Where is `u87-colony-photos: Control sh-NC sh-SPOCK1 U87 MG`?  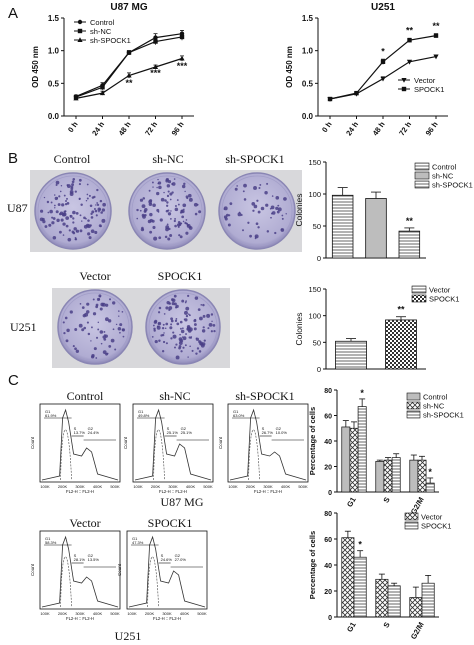 u87-colony-photos: Control sh-NC sh-SPOCK1 U87 MG is located at coordinates (154, 202).